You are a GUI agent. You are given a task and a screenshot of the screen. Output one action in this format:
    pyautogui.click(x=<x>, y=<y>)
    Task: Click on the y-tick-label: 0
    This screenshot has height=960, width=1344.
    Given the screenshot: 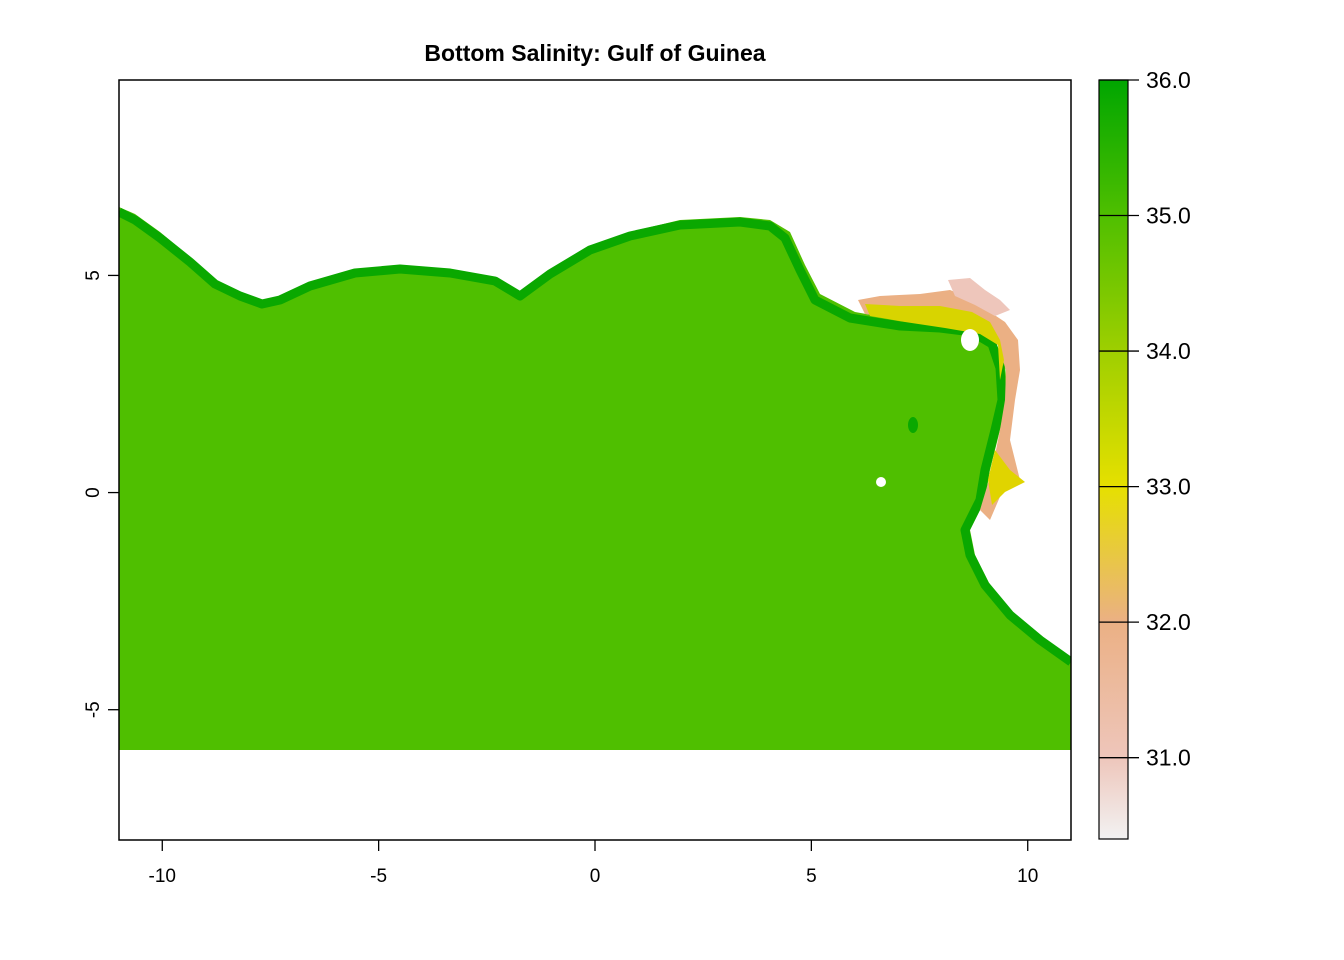 What is the action you would take?
    pyautogui.click(x=93, y=492)
    